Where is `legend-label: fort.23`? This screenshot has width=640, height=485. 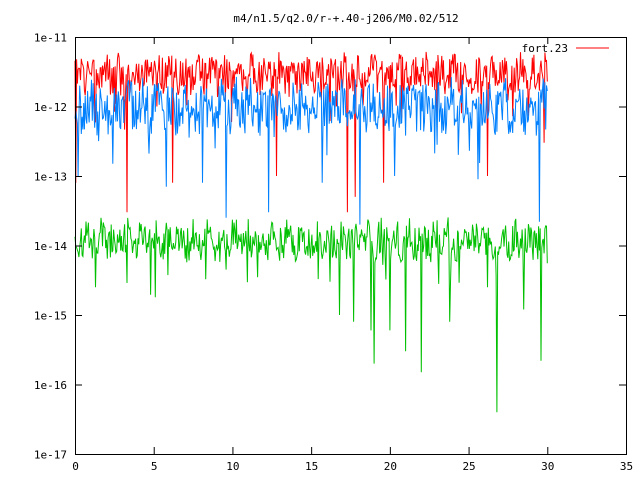
legend-label: fort.23 is located at coordinates (545, 48).